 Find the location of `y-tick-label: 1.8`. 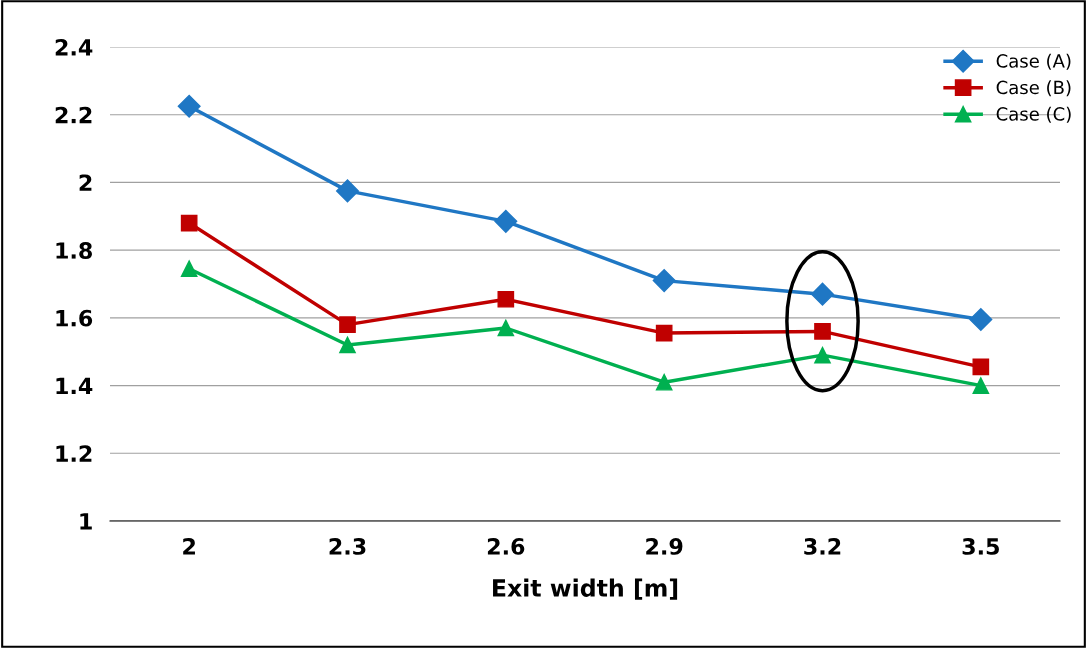

y-tick-label: 1.8 is located at coordinates (74, 250).